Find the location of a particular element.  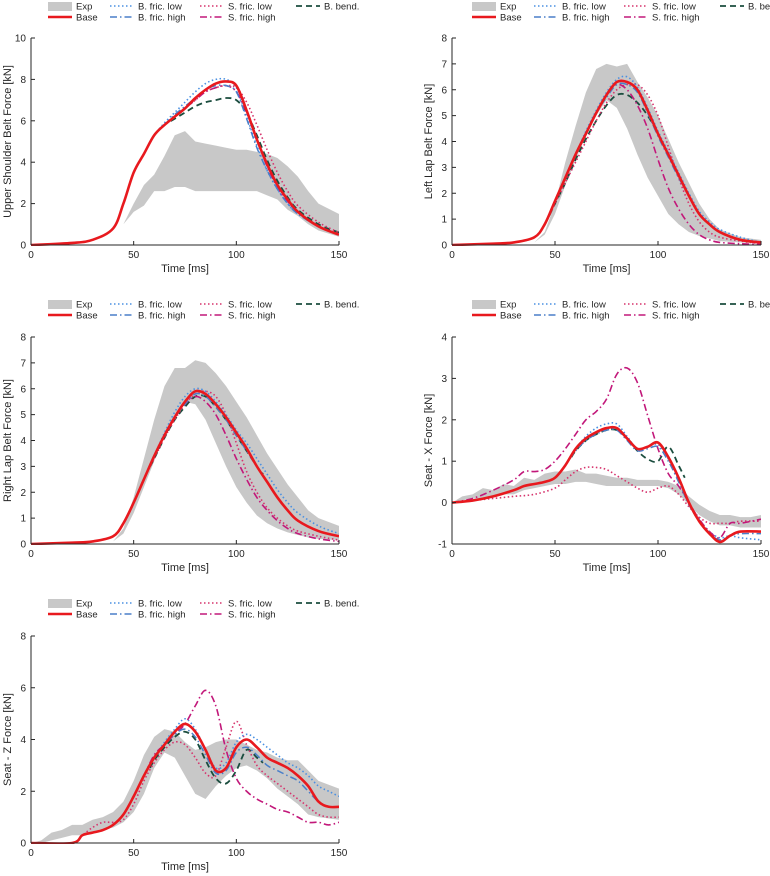

y-tick-label: 1 is located at coordinates (23, 519).